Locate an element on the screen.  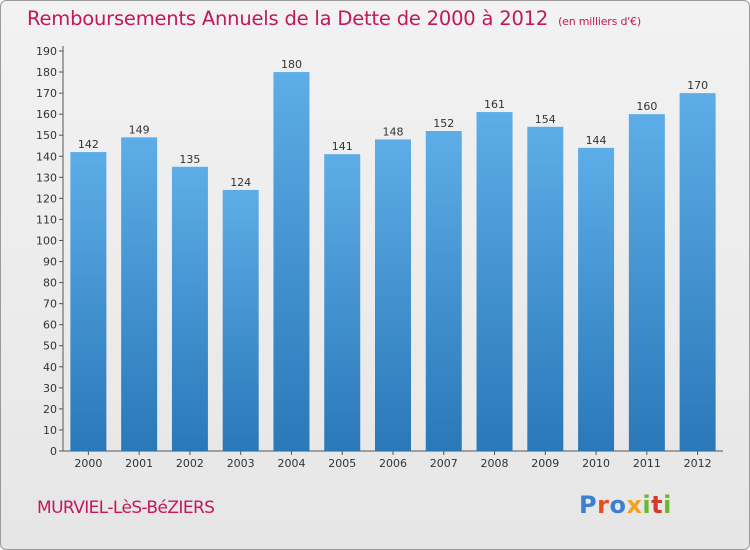
value-label-2005: 141 is located at coordinates (342, 146).